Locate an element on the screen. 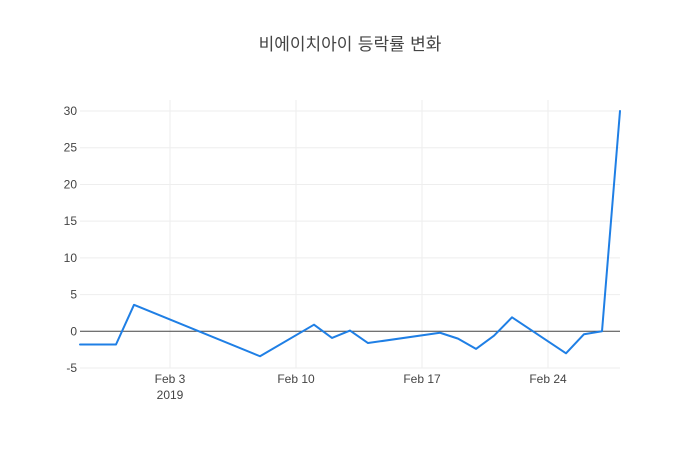 The height and width of the screenshot is (450, 700). chart-title: 비에이치아이 등락률 변화 is located at coordinates (350, 45).